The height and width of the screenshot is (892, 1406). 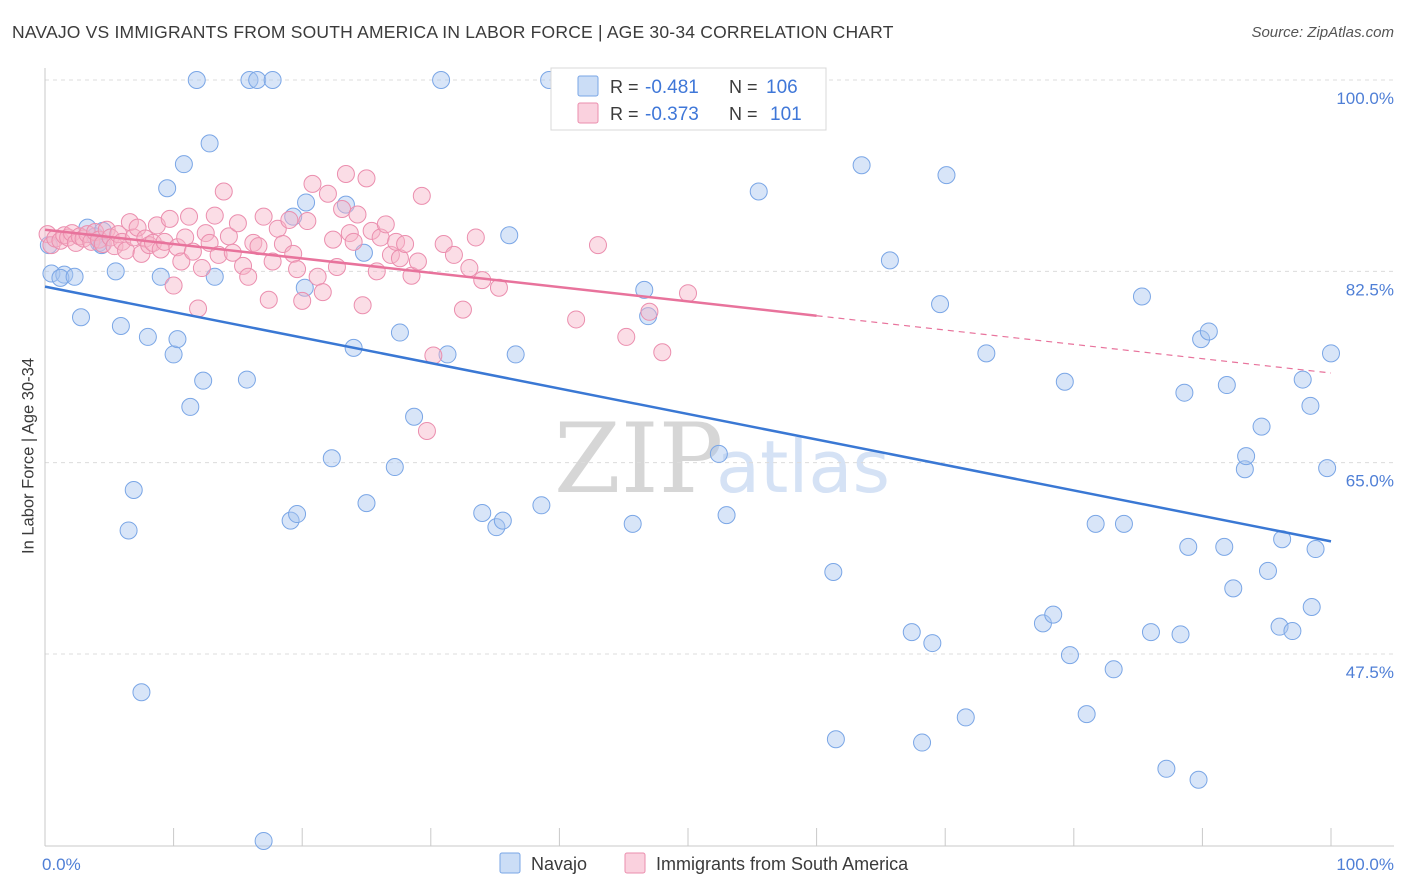 I want to click on navajo-n-label: N =, so click(x=743, y=87).